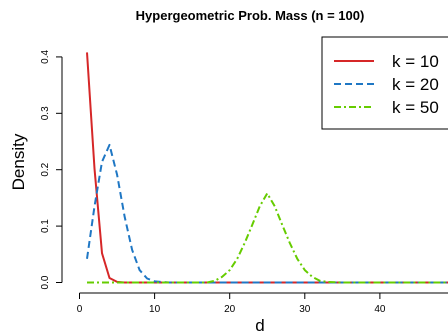 The image size is (448, 335). I want to click on x-tick-label: 0, so click(80, 309).